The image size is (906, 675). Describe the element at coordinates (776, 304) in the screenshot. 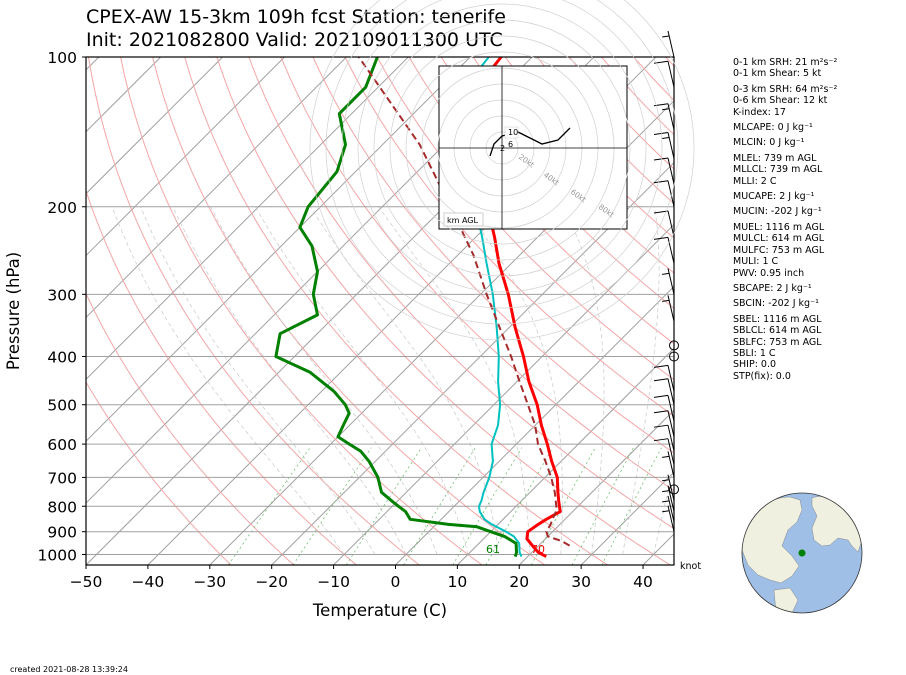

I see `stat-row: SBCIN: -202 J kg⁻¹` at that location.